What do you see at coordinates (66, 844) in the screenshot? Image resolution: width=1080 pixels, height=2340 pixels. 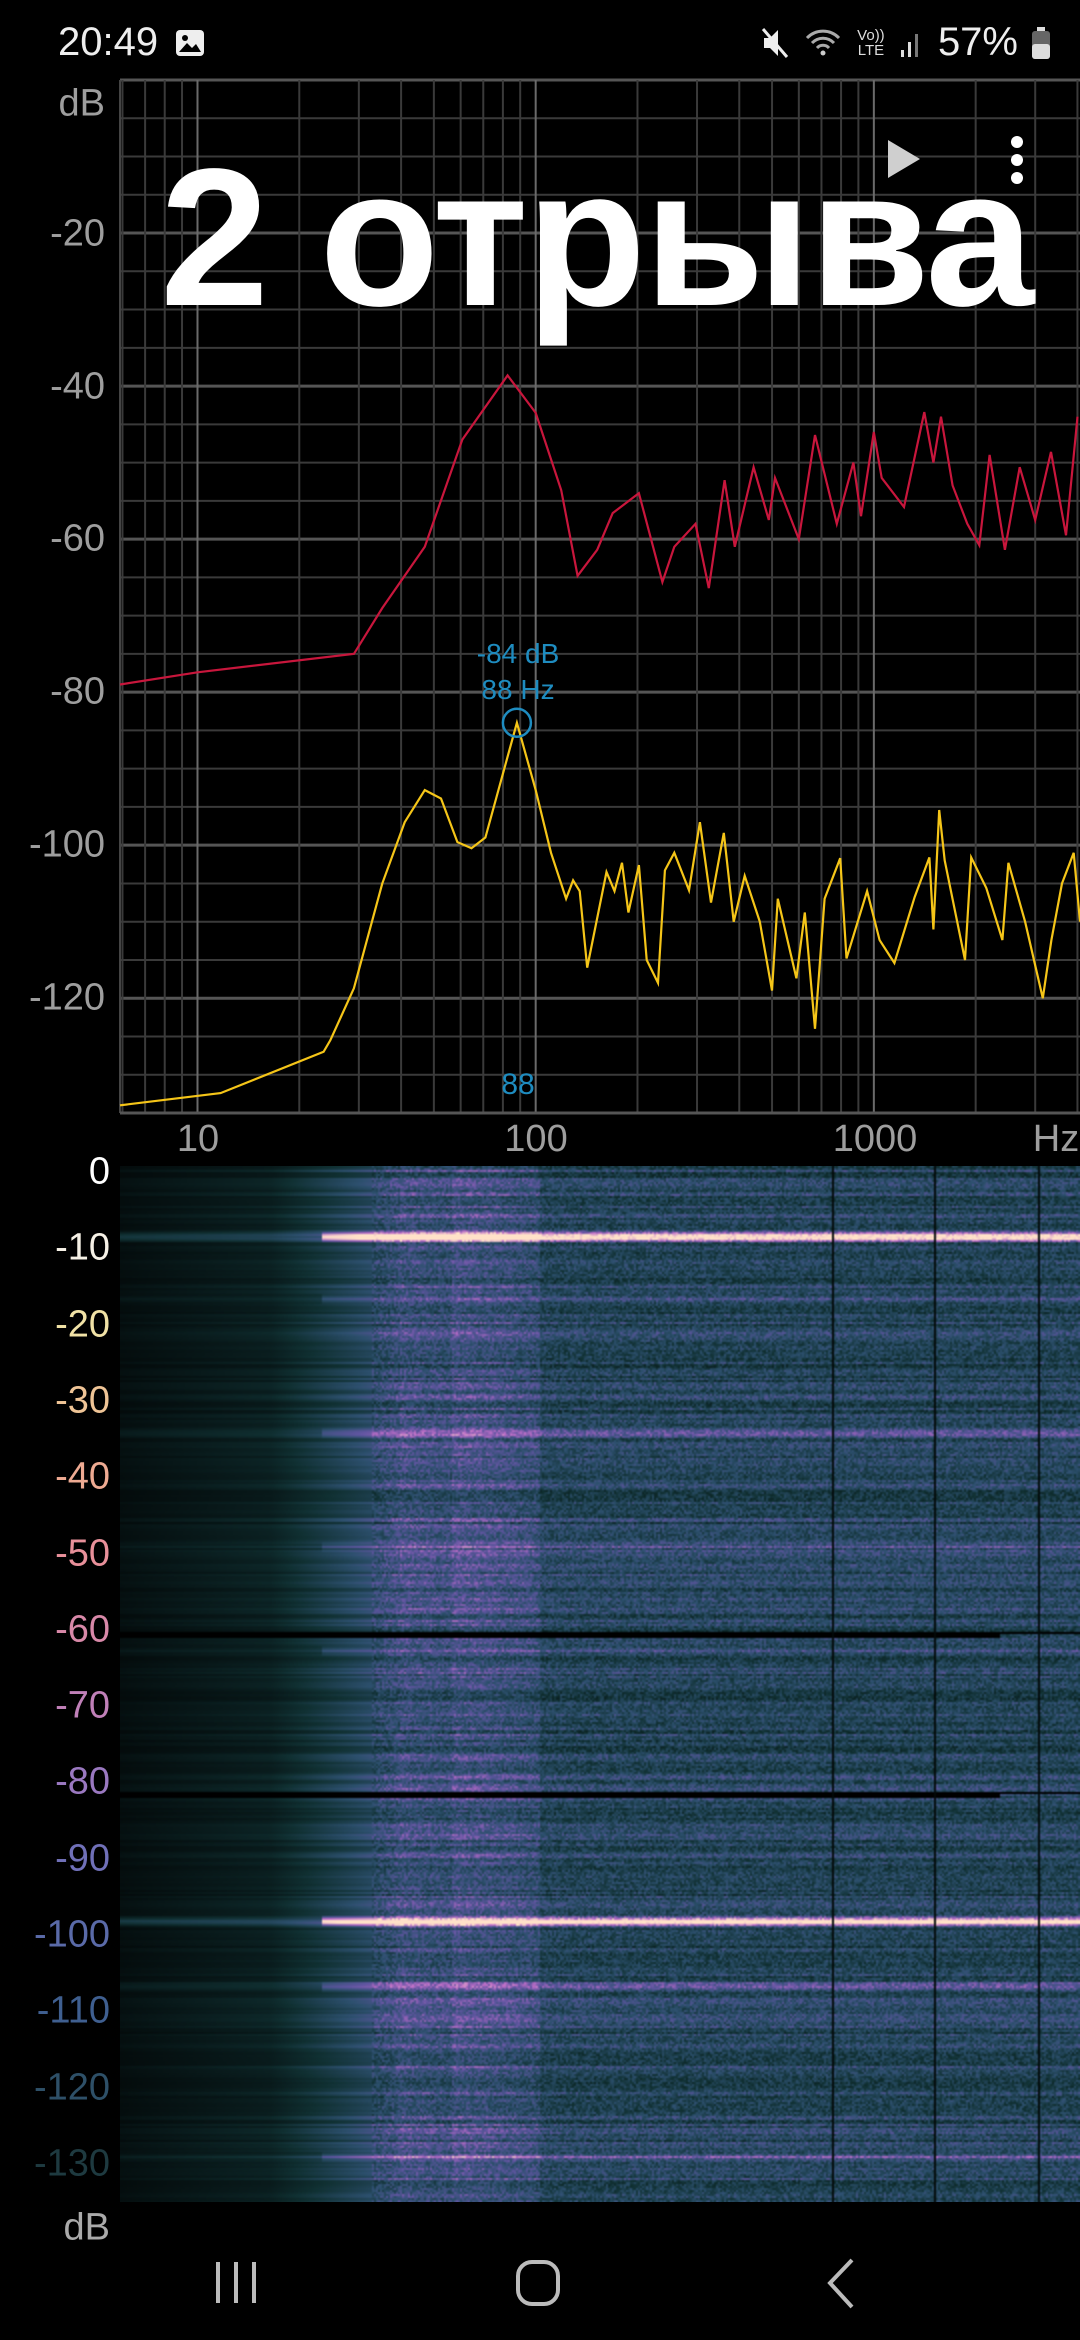 I see `y-tick: -100` at bounding box center [66, 844].